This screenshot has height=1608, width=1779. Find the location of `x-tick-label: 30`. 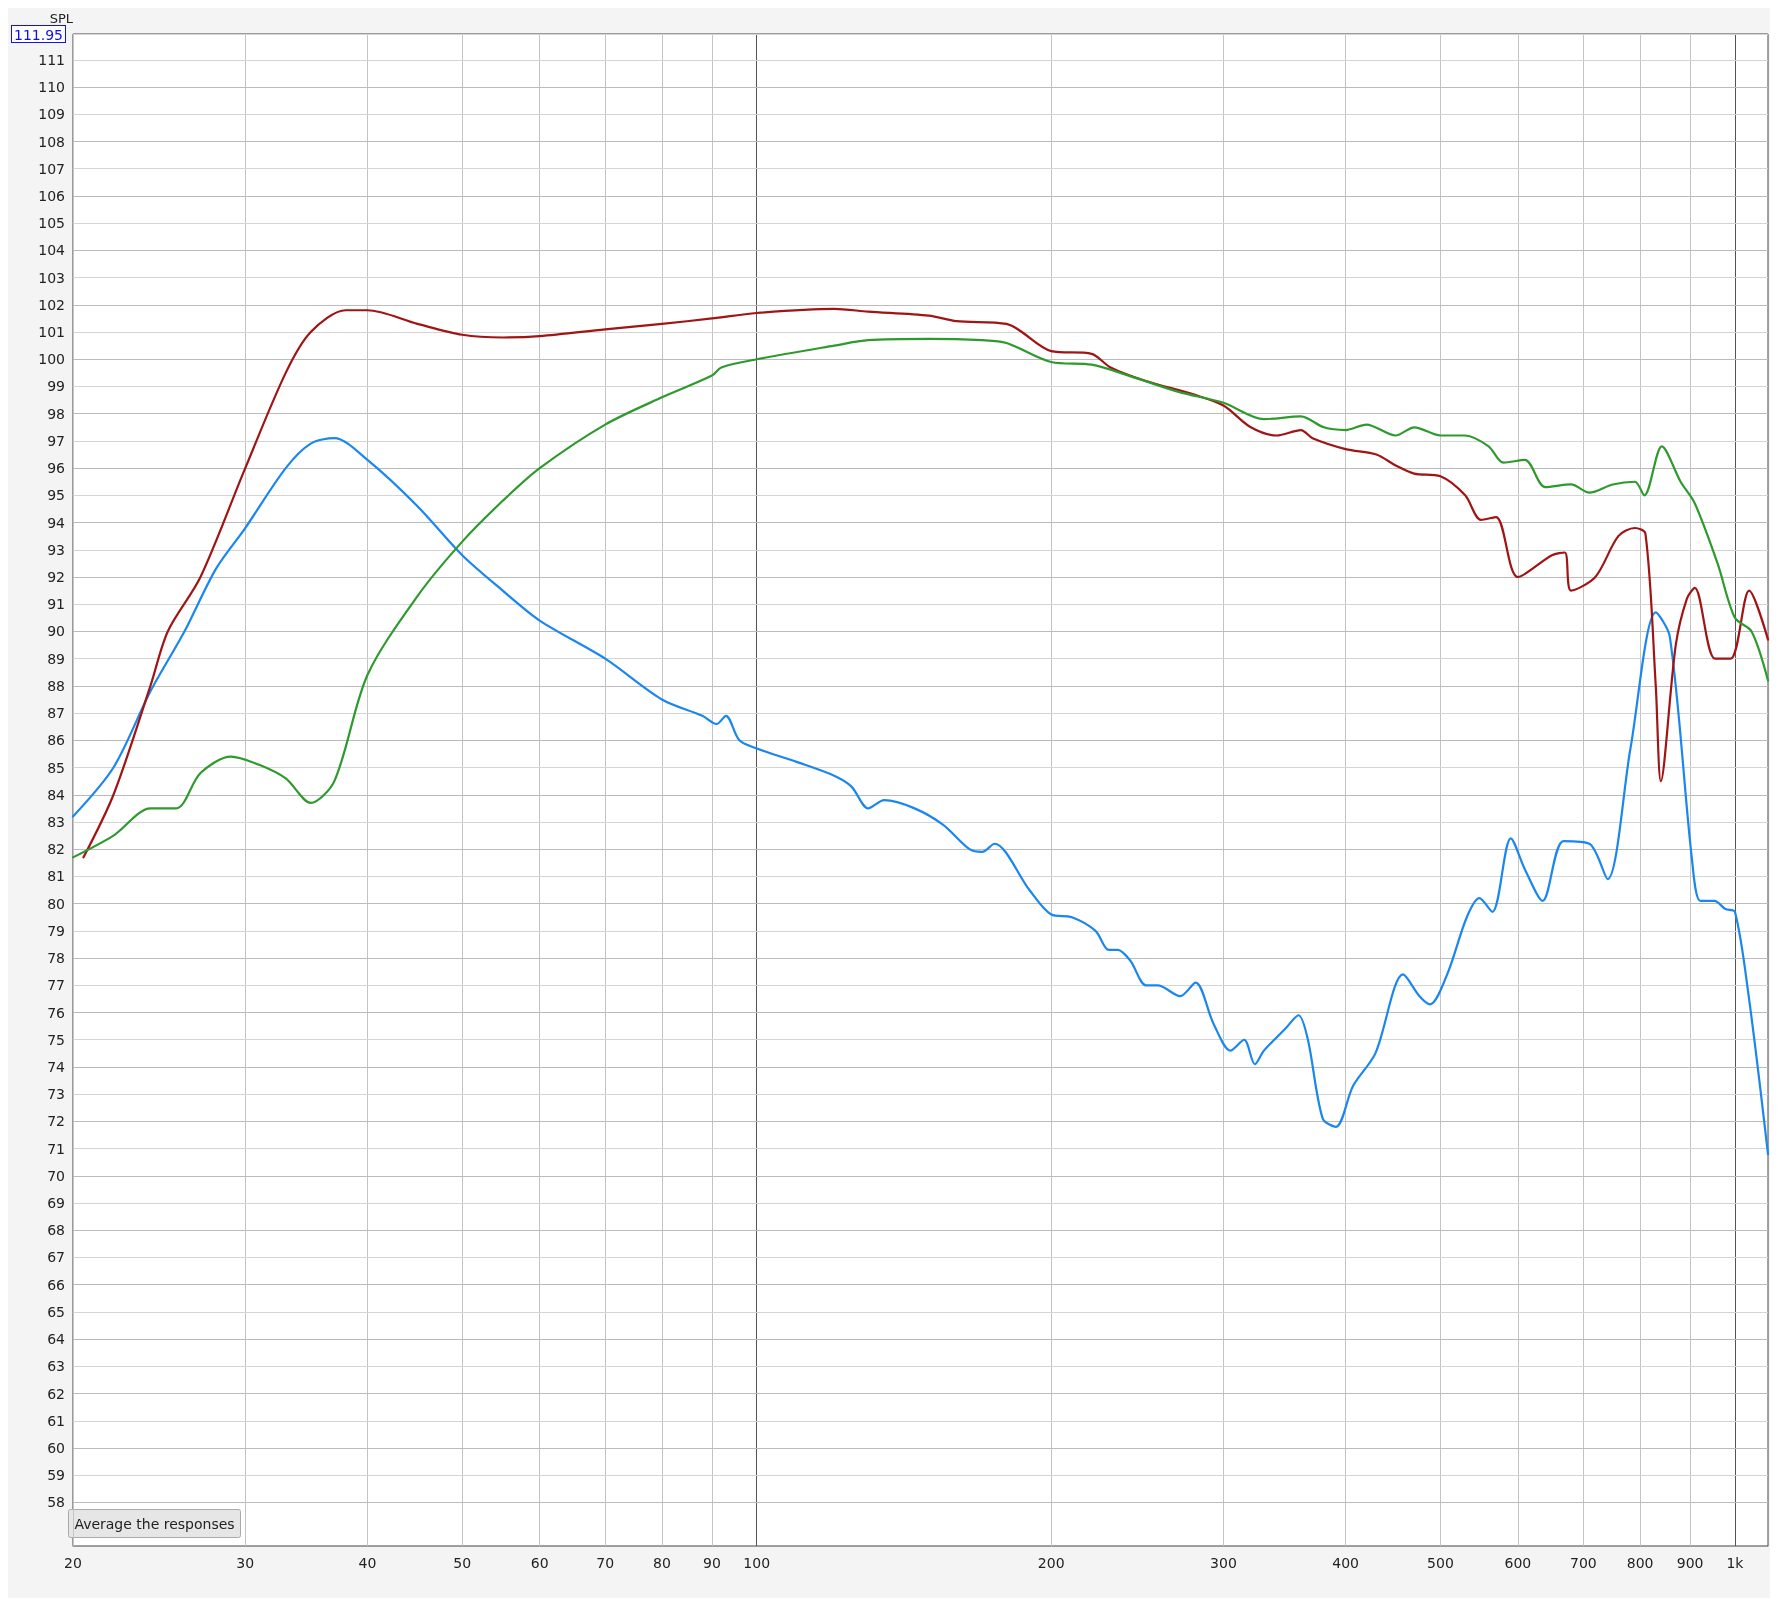

x-tick-label: 30 is located at coordinates (245, 1563).